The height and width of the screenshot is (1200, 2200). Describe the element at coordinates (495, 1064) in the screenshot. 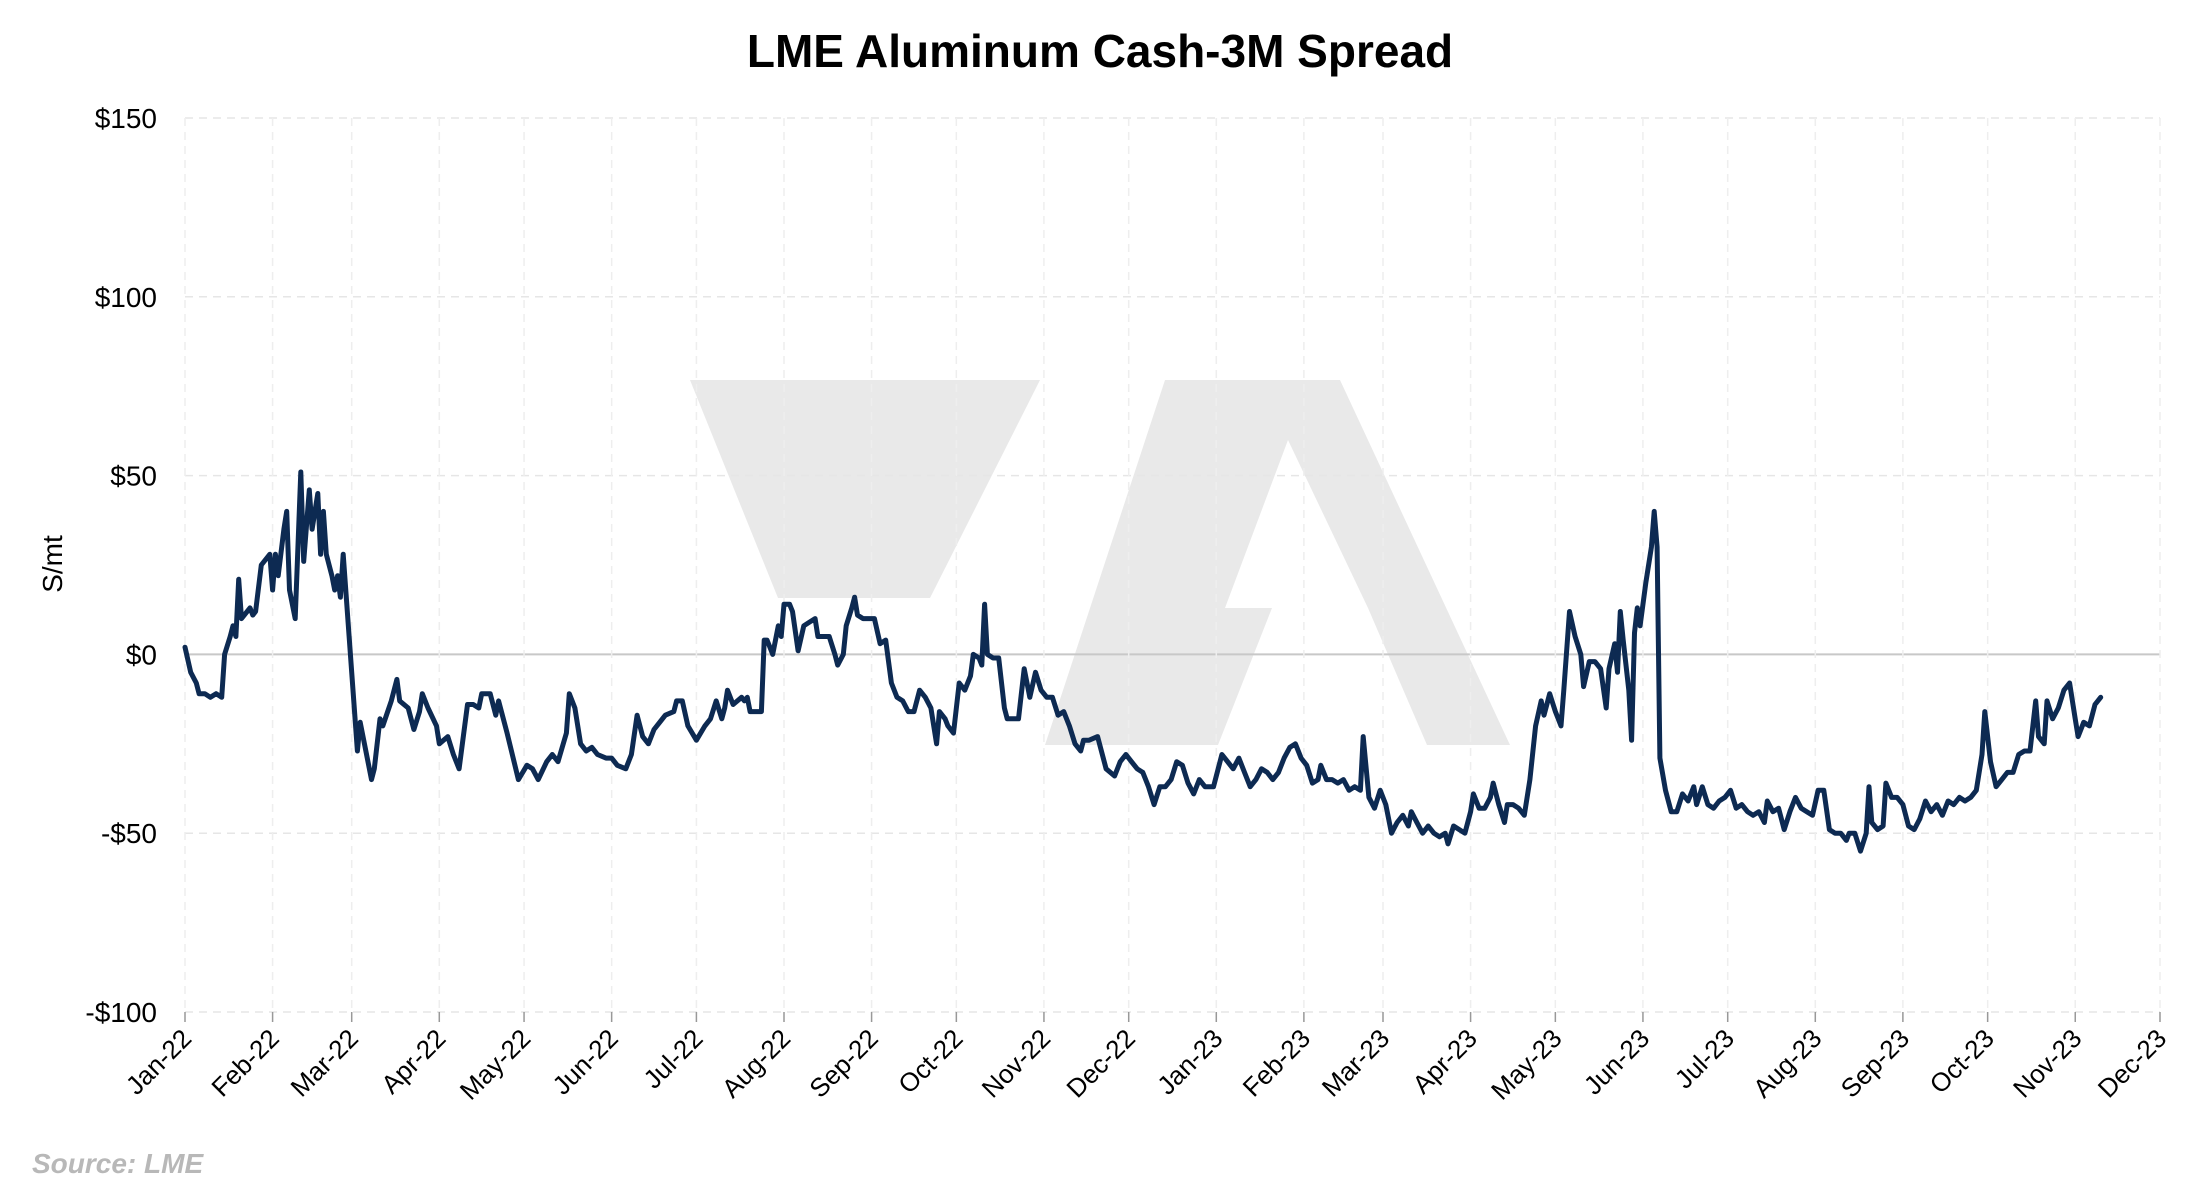

I see `x-tick-label: May-22` at that location.